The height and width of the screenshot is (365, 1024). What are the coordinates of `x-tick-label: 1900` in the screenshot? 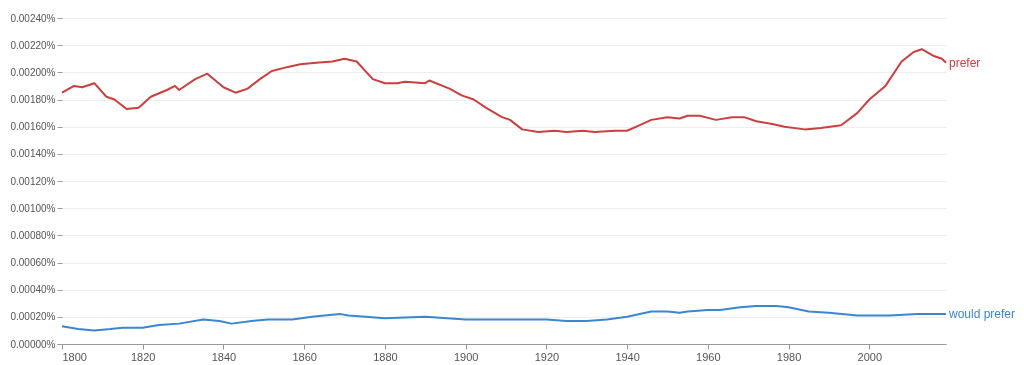 It's located at (466, 356).